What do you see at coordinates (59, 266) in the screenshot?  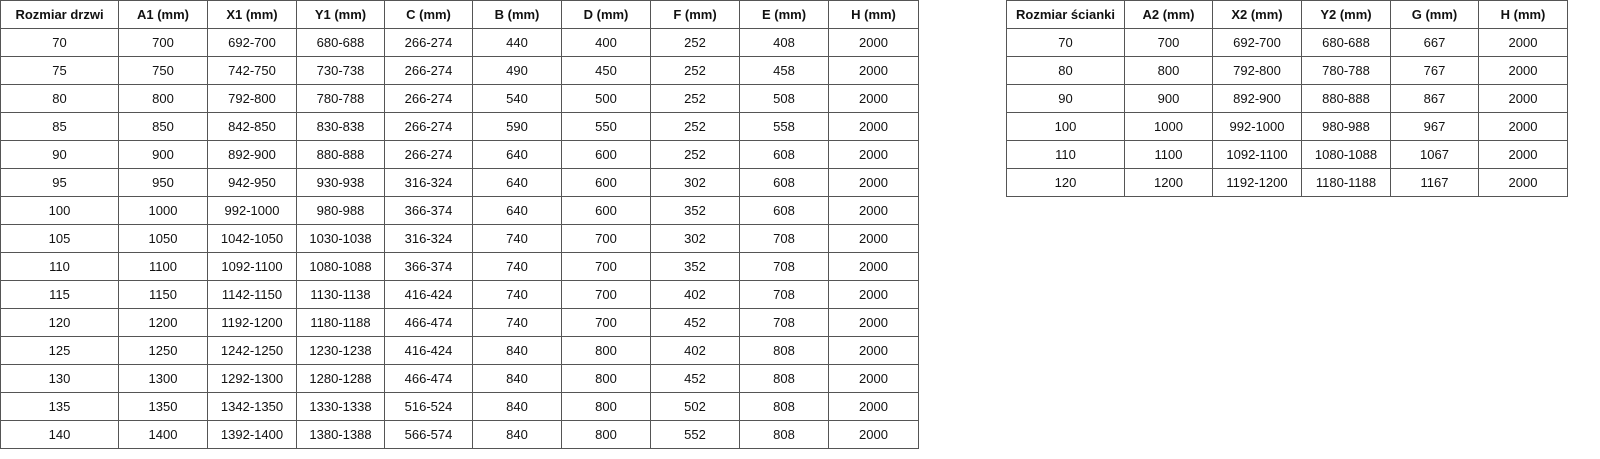 I see `table-cell: 110` at bounding box center [59, 266].